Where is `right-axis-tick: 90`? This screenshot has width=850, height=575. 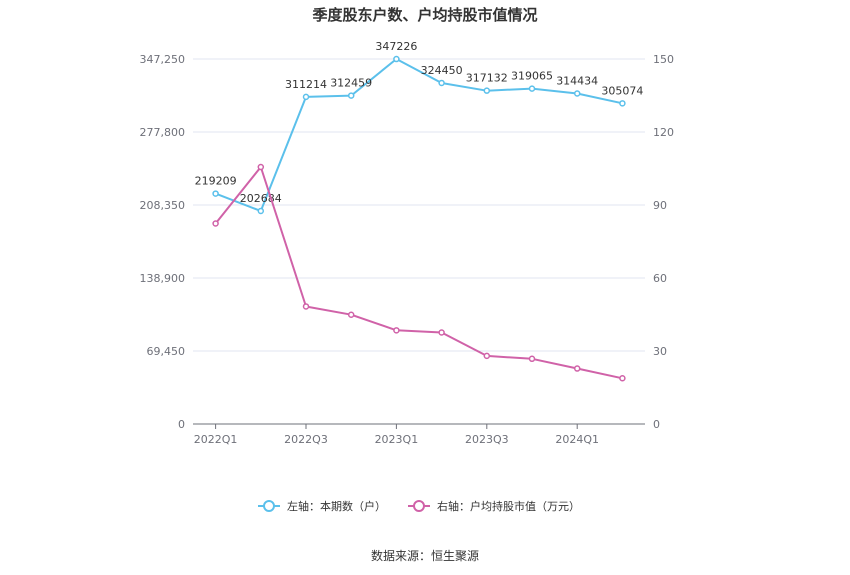
right-axis-tick: 90 is located at coordinates (660, 205).